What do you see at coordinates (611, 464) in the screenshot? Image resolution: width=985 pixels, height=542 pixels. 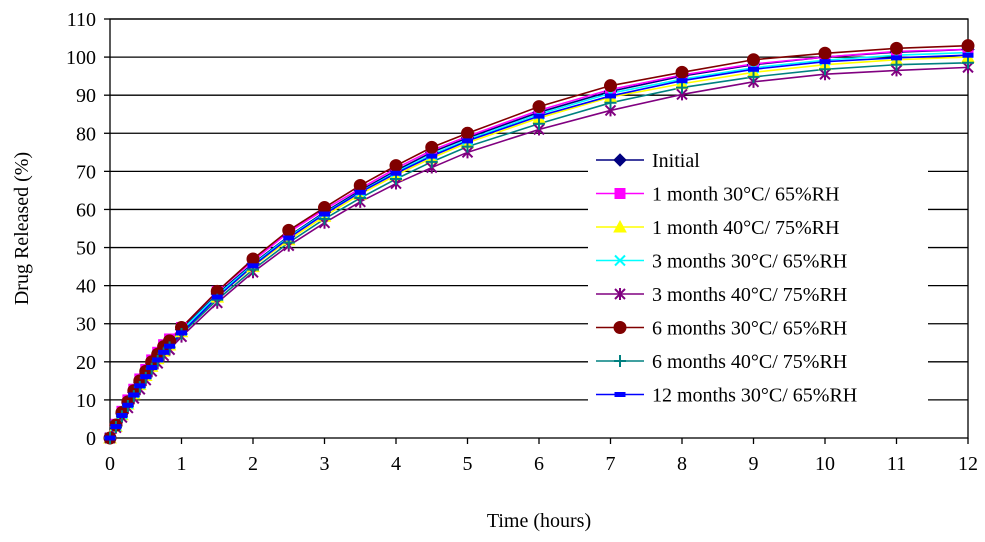 I see `x-tick-label: 7` at bounding box center [611, 464].